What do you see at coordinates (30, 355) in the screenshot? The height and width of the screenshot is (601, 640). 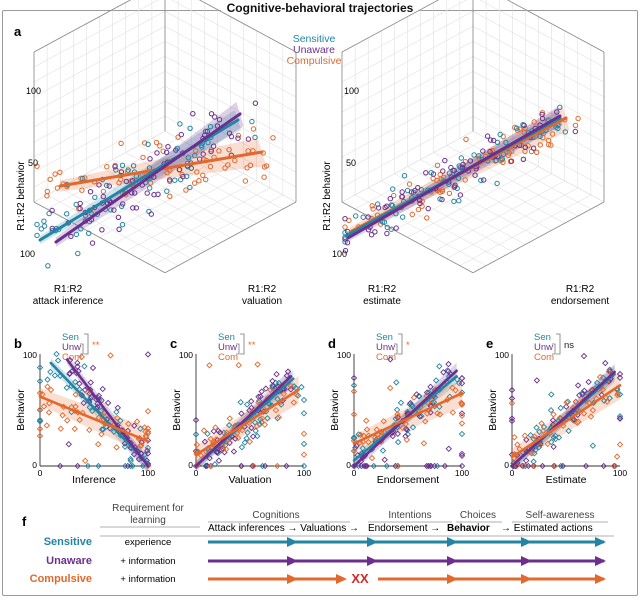 I see `ytick-100: 100` at bounding box center [30, 355].